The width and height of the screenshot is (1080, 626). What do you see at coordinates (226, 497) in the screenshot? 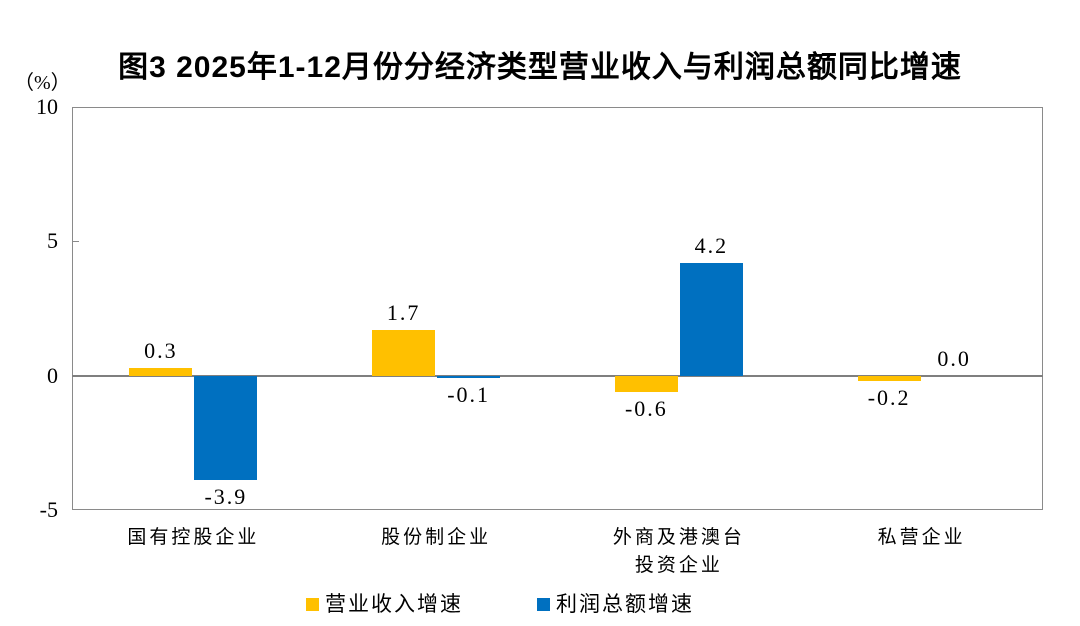
I see `bar-label-profit-growth-0: -3.9` at bounding box center [226, 497].